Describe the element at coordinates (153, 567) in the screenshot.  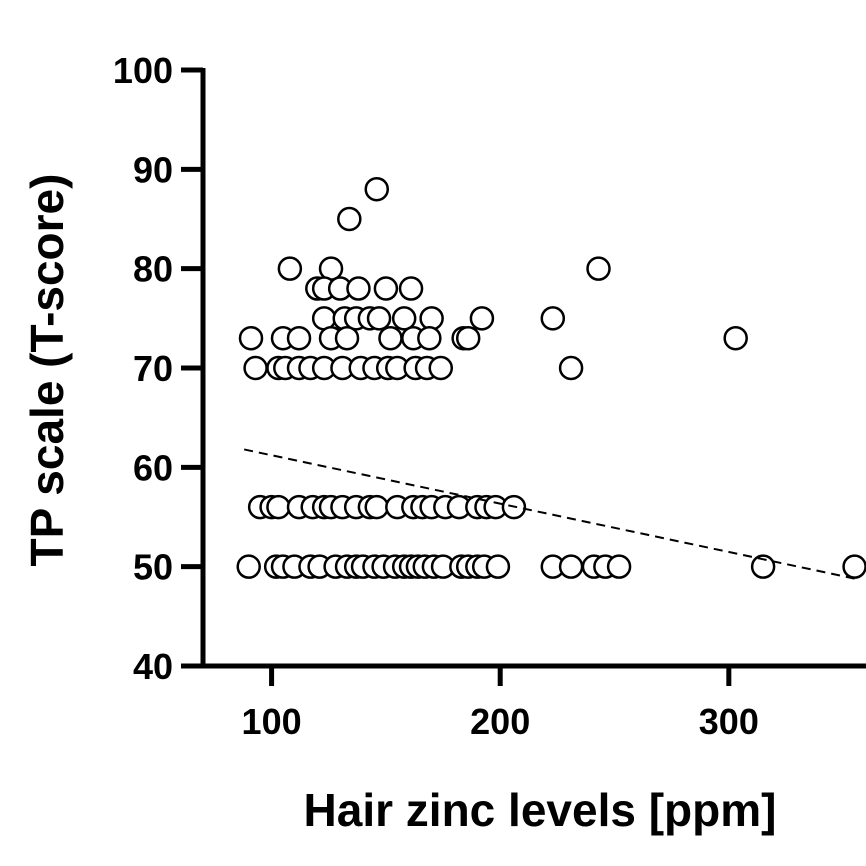
I see `y-tick-label: 50` at that location.